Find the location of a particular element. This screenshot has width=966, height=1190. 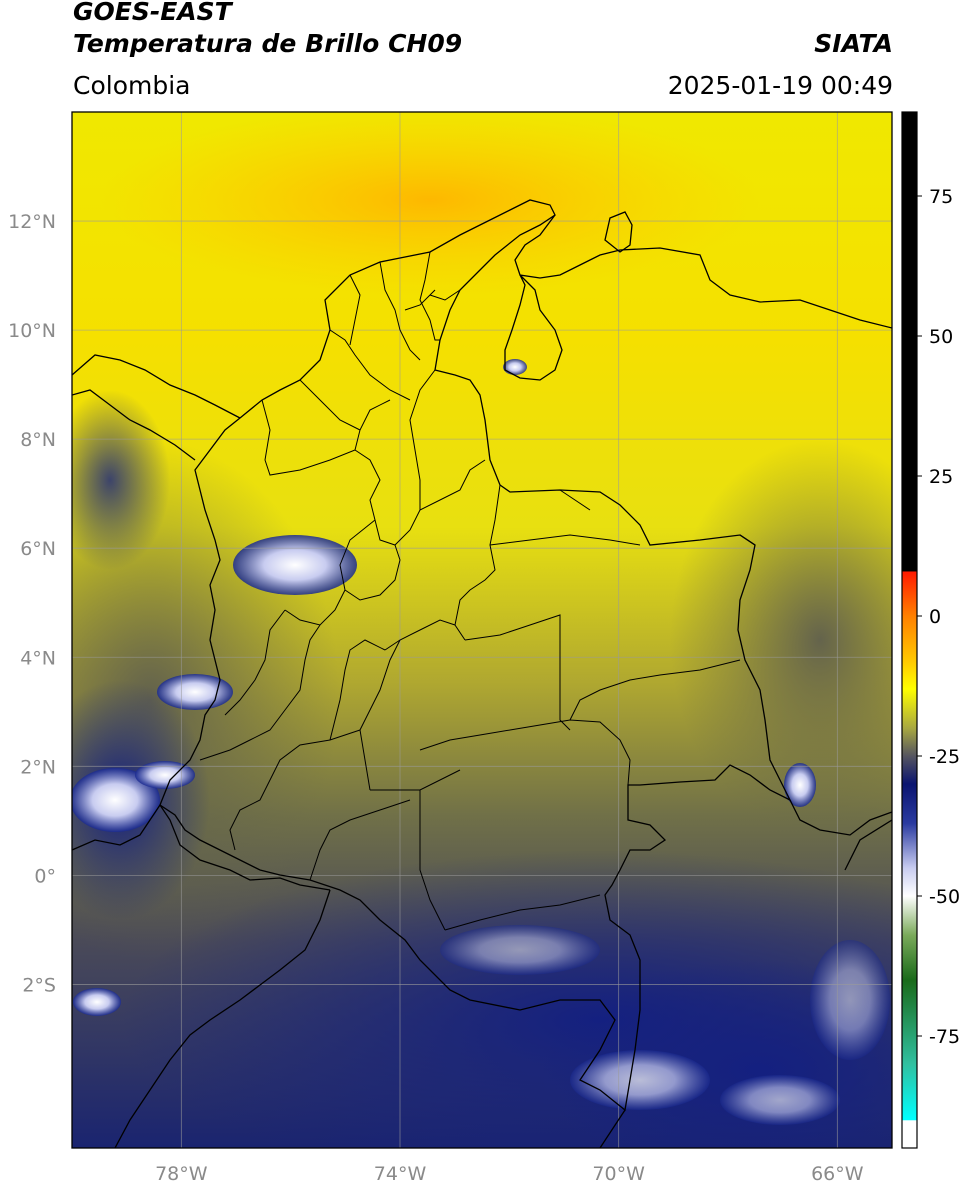

colorbar-frame is located at coordinates (909, 630).